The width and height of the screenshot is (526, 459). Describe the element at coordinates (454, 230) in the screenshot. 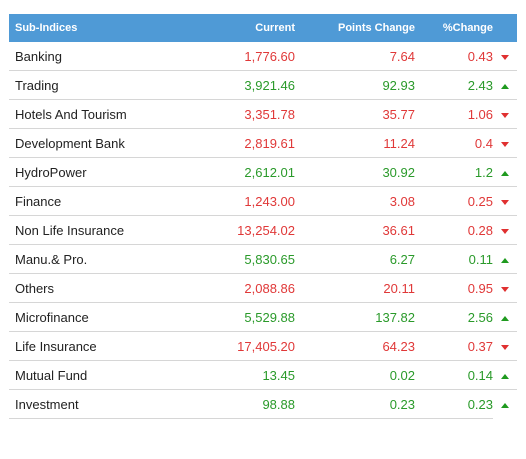

I see `pct-change-value: 0.28` at that location.